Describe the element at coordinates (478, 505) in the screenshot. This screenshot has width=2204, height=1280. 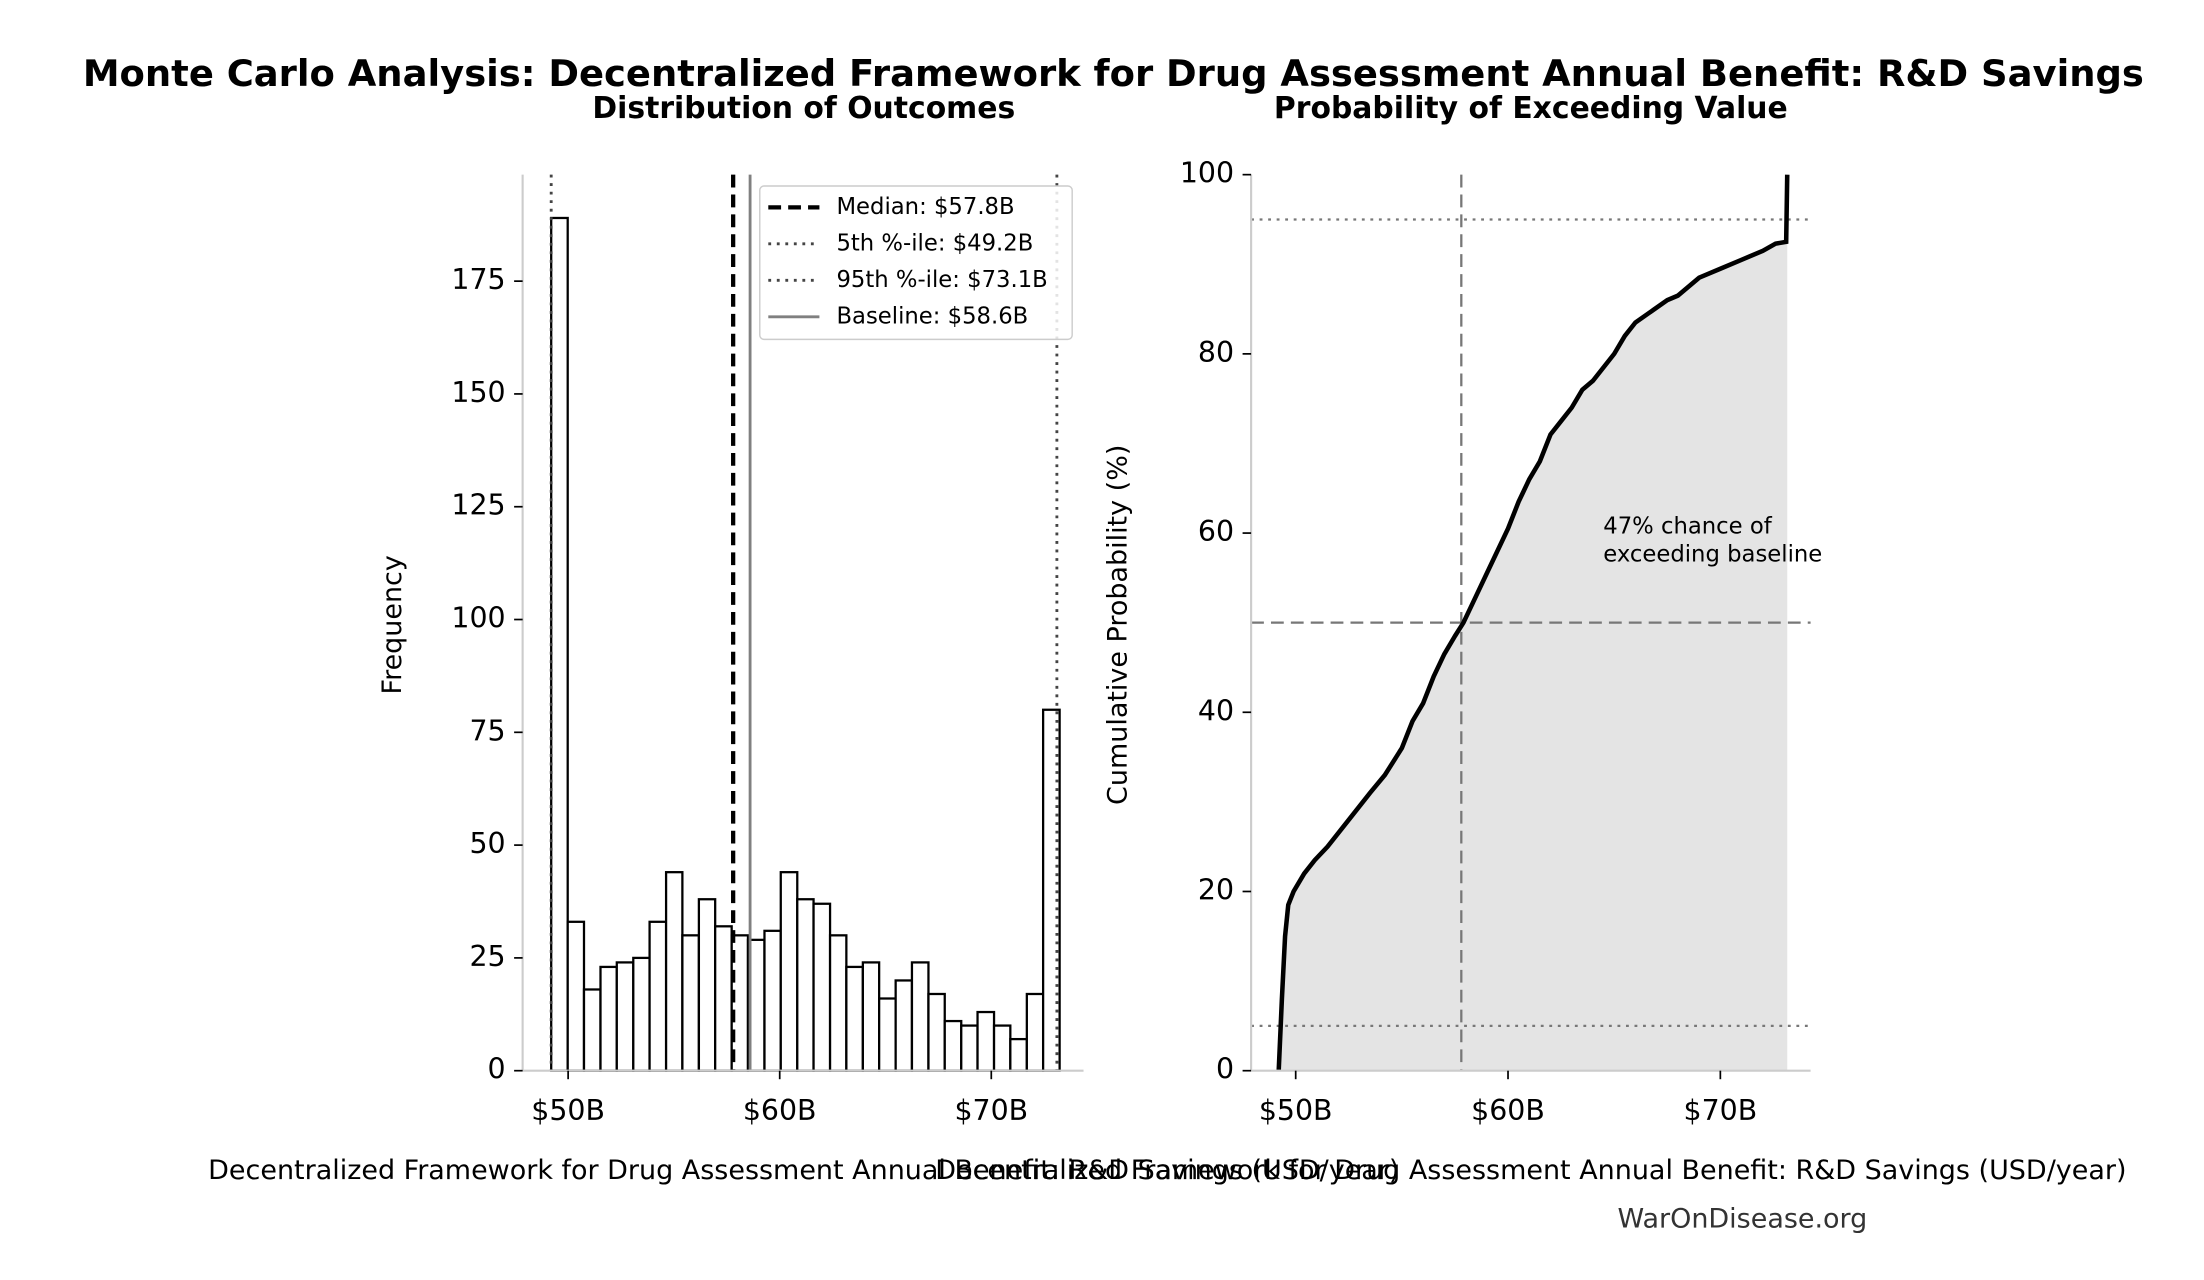
I see `y-tick-label: 125` at that location.